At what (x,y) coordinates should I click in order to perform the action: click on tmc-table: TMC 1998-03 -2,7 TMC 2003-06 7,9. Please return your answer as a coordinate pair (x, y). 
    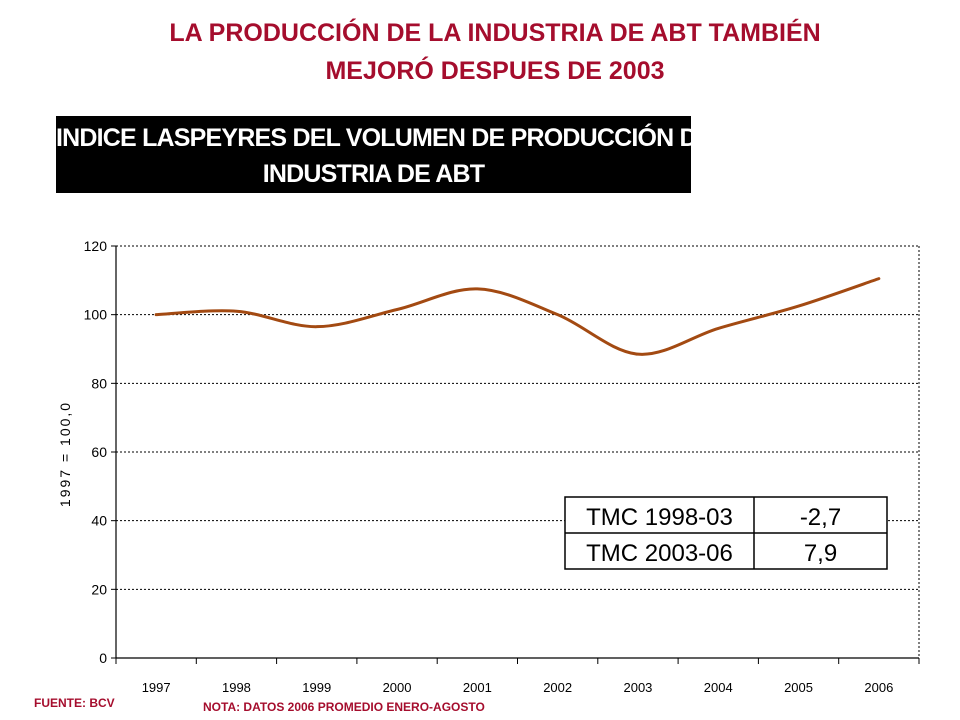
    Looking at the image, I should click on (726, 533).